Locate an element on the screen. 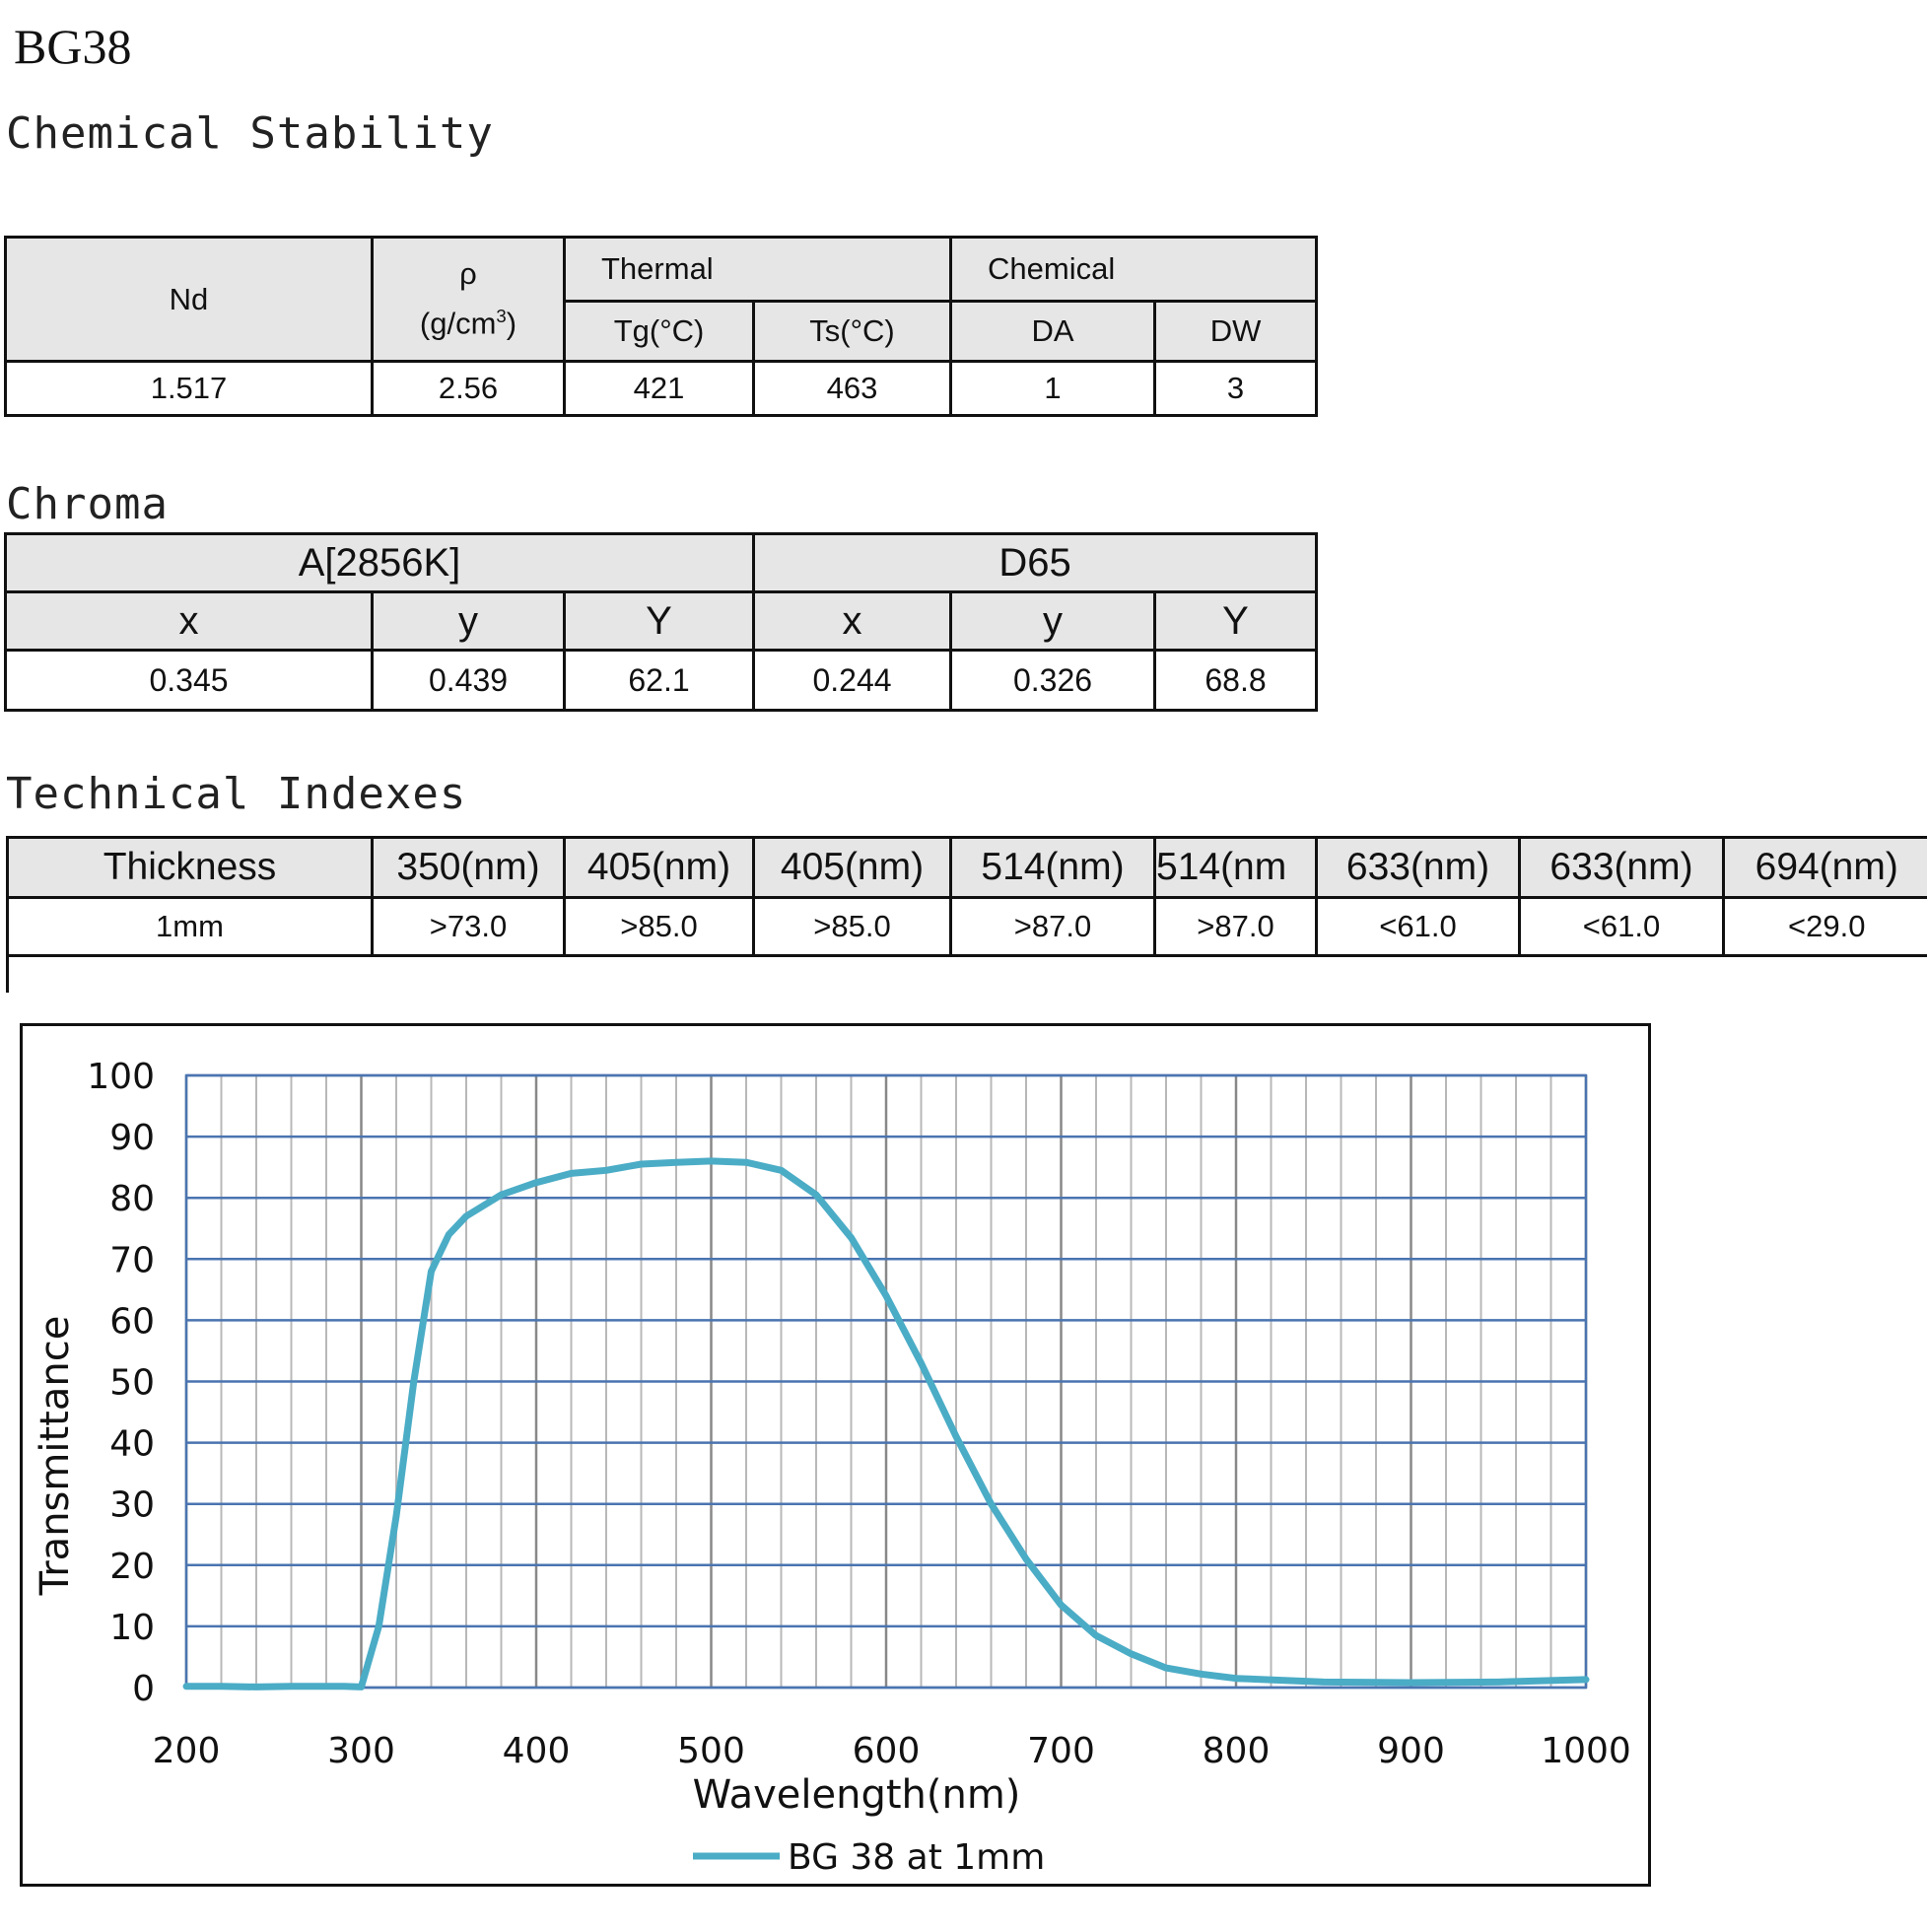  density-unit-exponent: 3 is located at coordinates (501, 316).